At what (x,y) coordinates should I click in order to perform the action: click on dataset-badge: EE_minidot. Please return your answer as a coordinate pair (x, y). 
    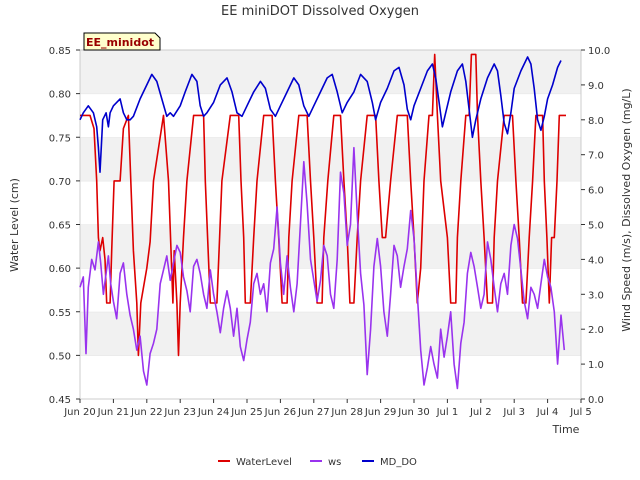
    Looking at the image, I should click on (122, 41).